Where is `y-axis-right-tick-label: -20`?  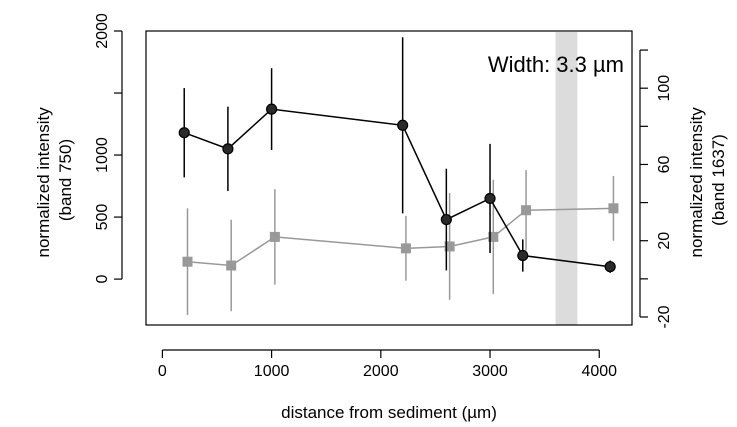 y-axis-right-tick-label: -20 is located at coordinates (664, 316).